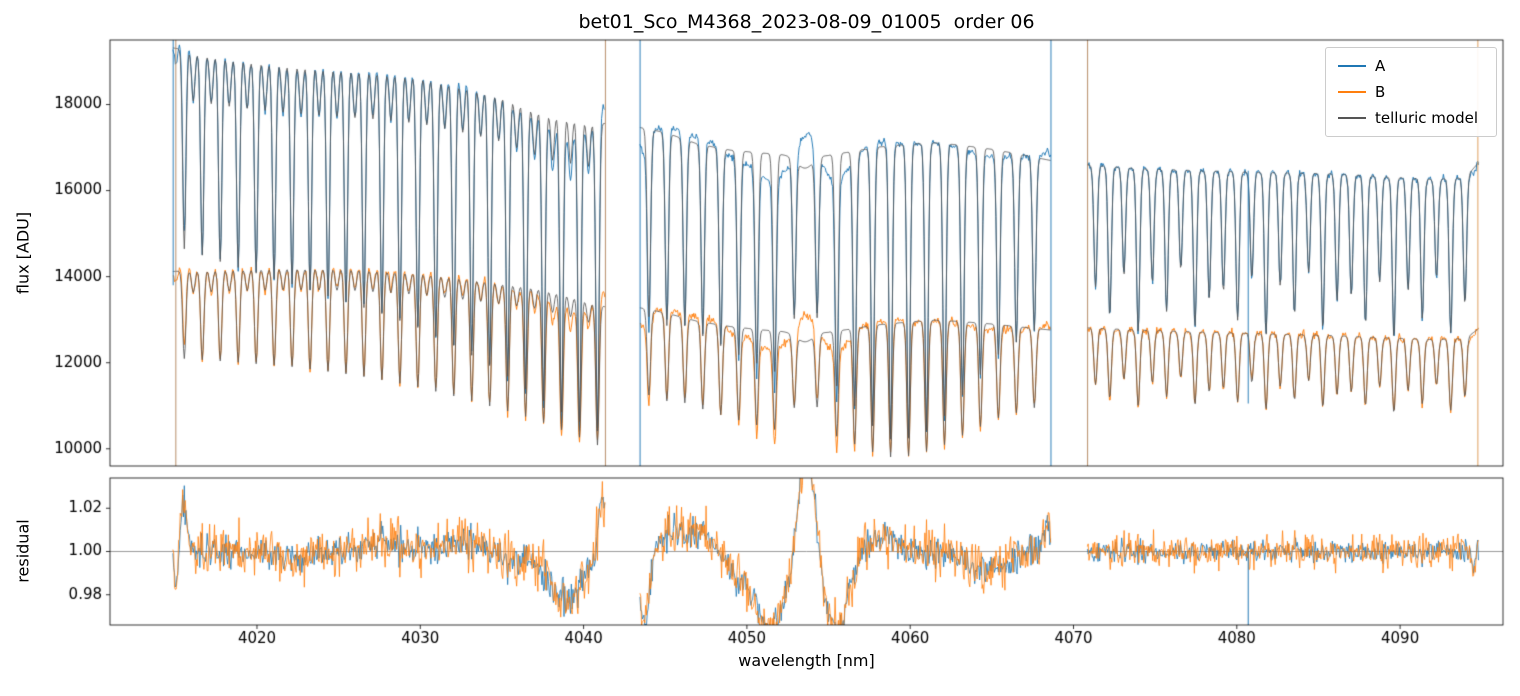  I want to click on legend-label-a: A, so click(1380, 66).